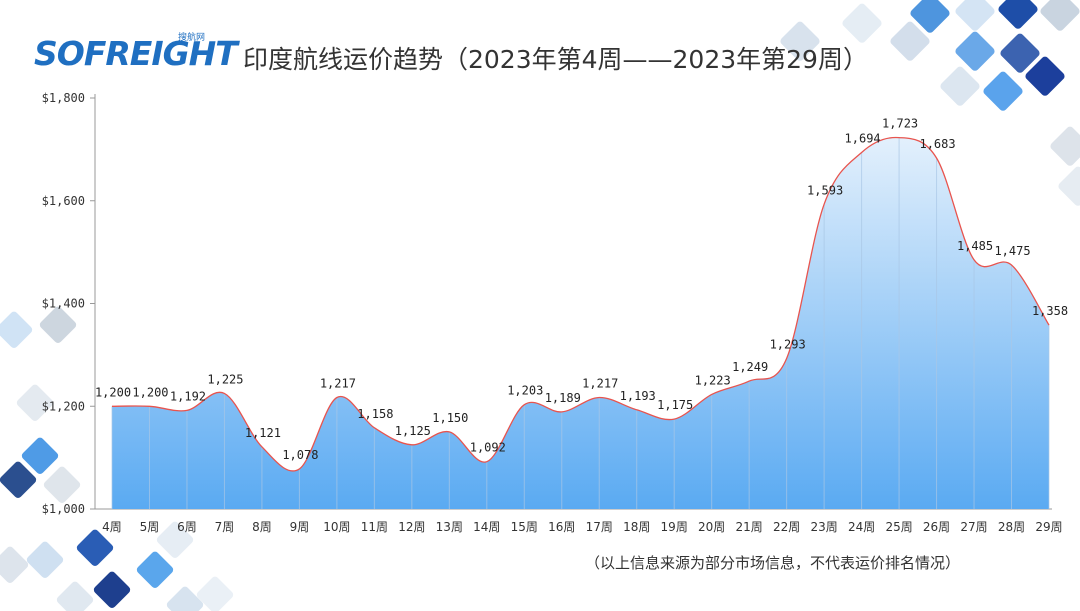  I want to click on data-label: 1,485, so click(975, 246).